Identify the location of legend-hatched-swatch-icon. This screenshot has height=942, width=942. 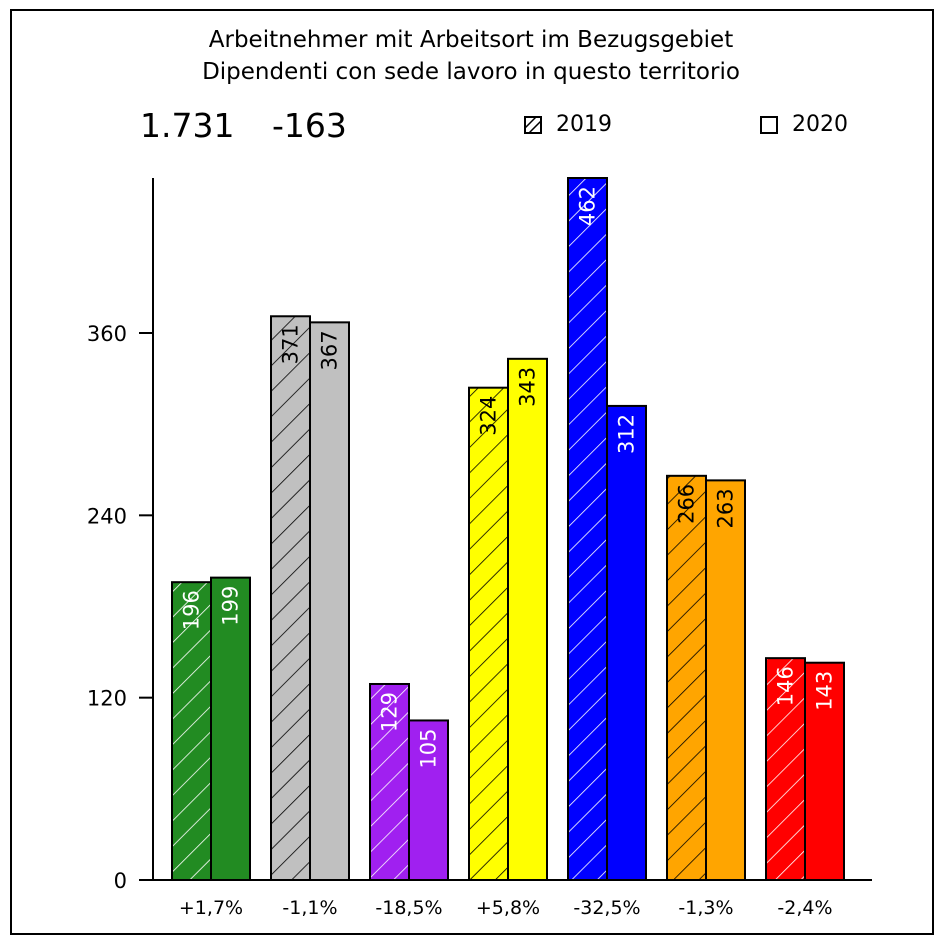
(533, 125).